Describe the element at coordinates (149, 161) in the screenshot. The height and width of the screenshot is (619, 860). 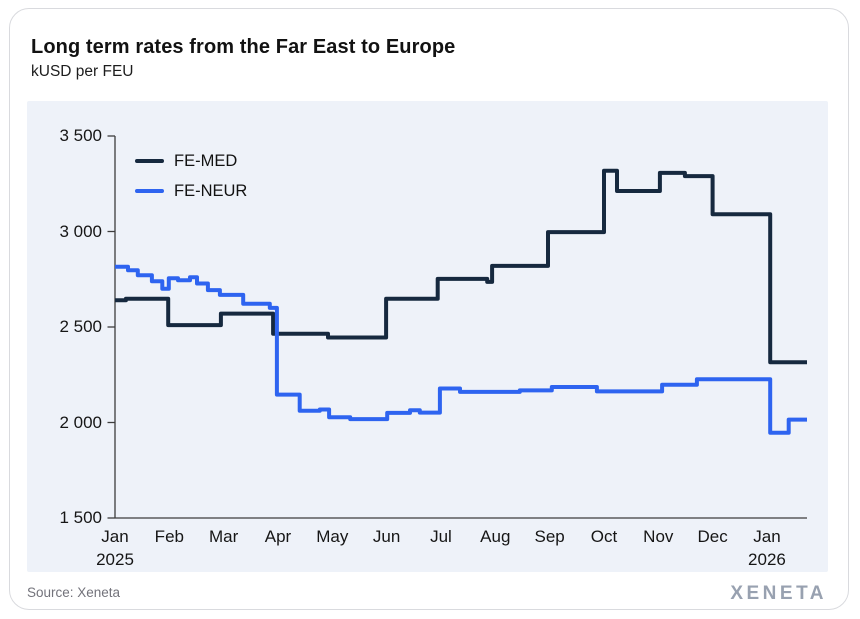
I see `fe-med-line-swatch` at that location.